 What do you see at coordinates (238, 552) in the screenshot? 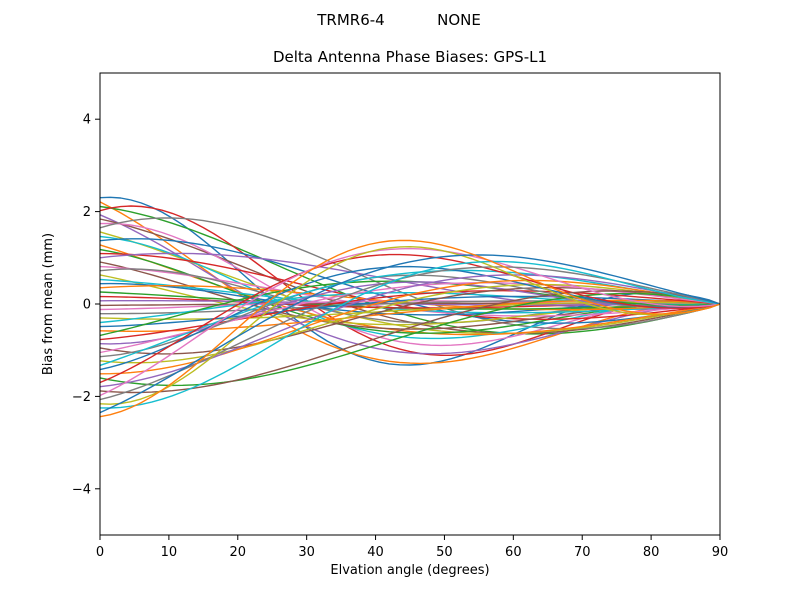
I see `x-axis-tick-label: 20` at bounding box center [238, 552].